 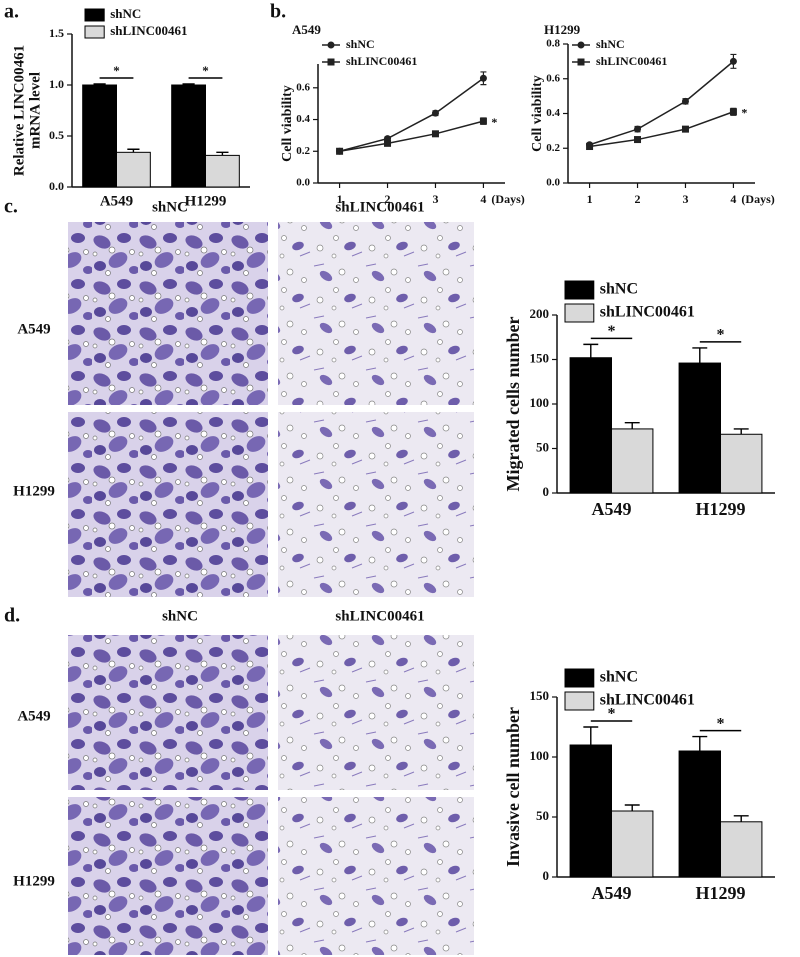 What do you see at coordinates (11, 12) in the screenshot?
I see `panel-label: a.` at bounding box center [11, 12].